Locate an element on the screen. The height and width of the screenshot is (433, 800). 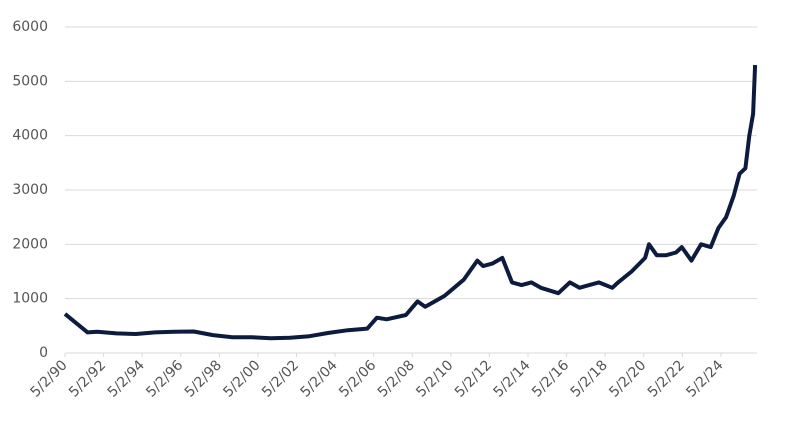
x-tick-label: 5/2/94 is located at coordinates (126, 378).